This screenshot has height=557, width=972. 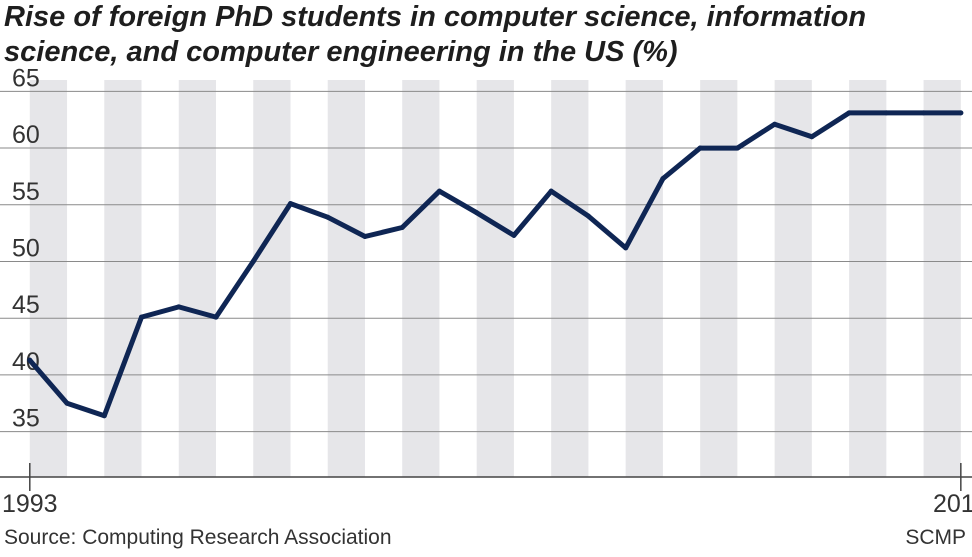 I want to click on y-tick-label: 35, so click(x=26, y=419).